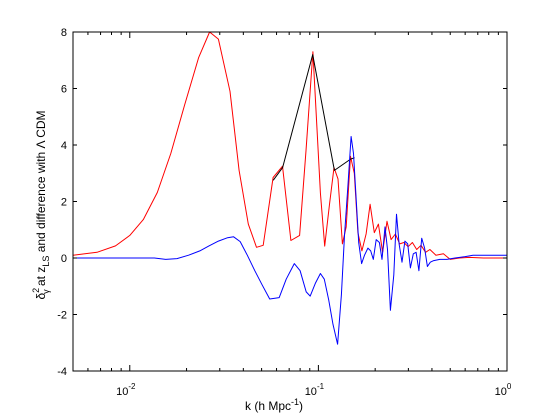 Image resolution: width=560 pixels, height=420 pixels. I want to click on y-axis-label-sub: γ, so click(46, 291).